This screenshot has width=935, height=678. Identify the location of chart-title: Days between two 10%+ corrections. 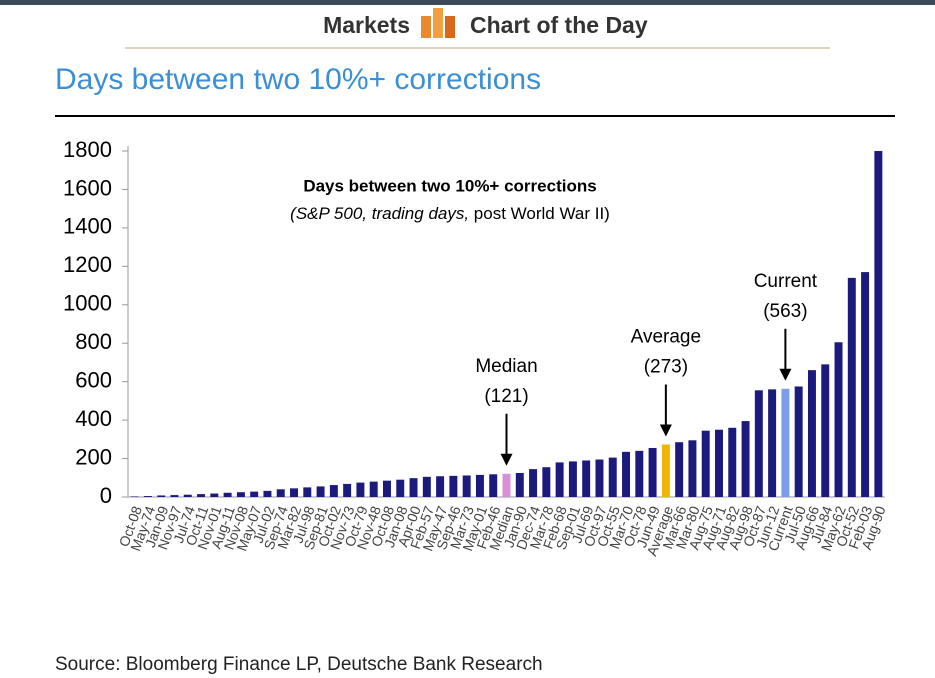
(298, 79).